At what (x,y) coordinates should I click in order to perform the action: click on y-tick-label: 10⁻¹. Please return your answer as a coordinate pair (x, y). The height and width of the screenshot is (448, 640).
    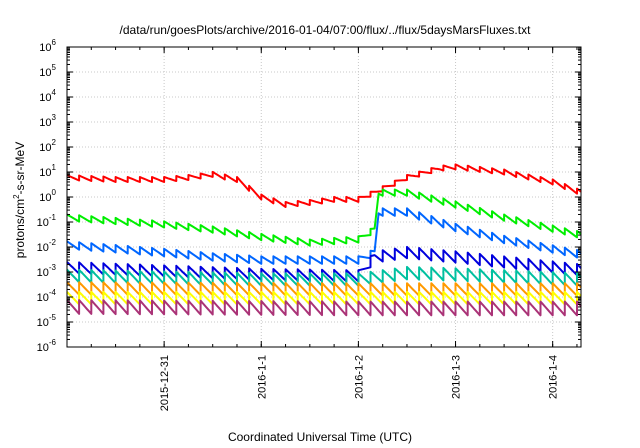
    Looking at the image, I should click on (47, 221).